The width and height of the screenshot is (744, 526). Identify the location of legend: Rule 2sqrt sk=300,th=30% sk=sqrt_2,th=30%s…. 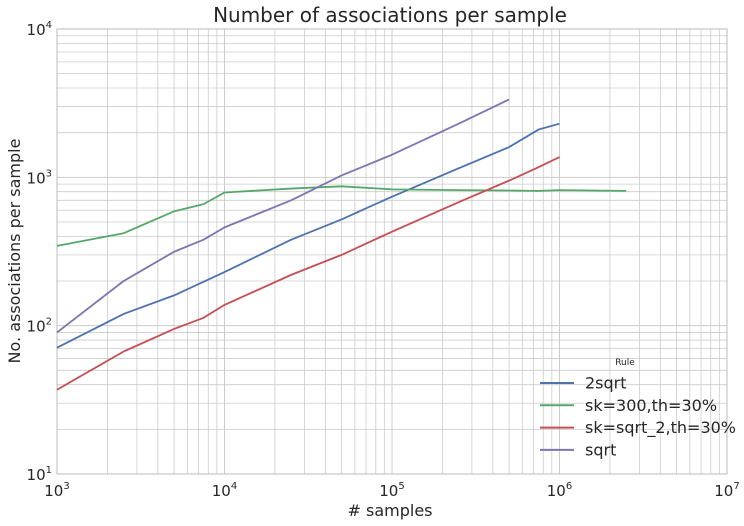
(638, 408).